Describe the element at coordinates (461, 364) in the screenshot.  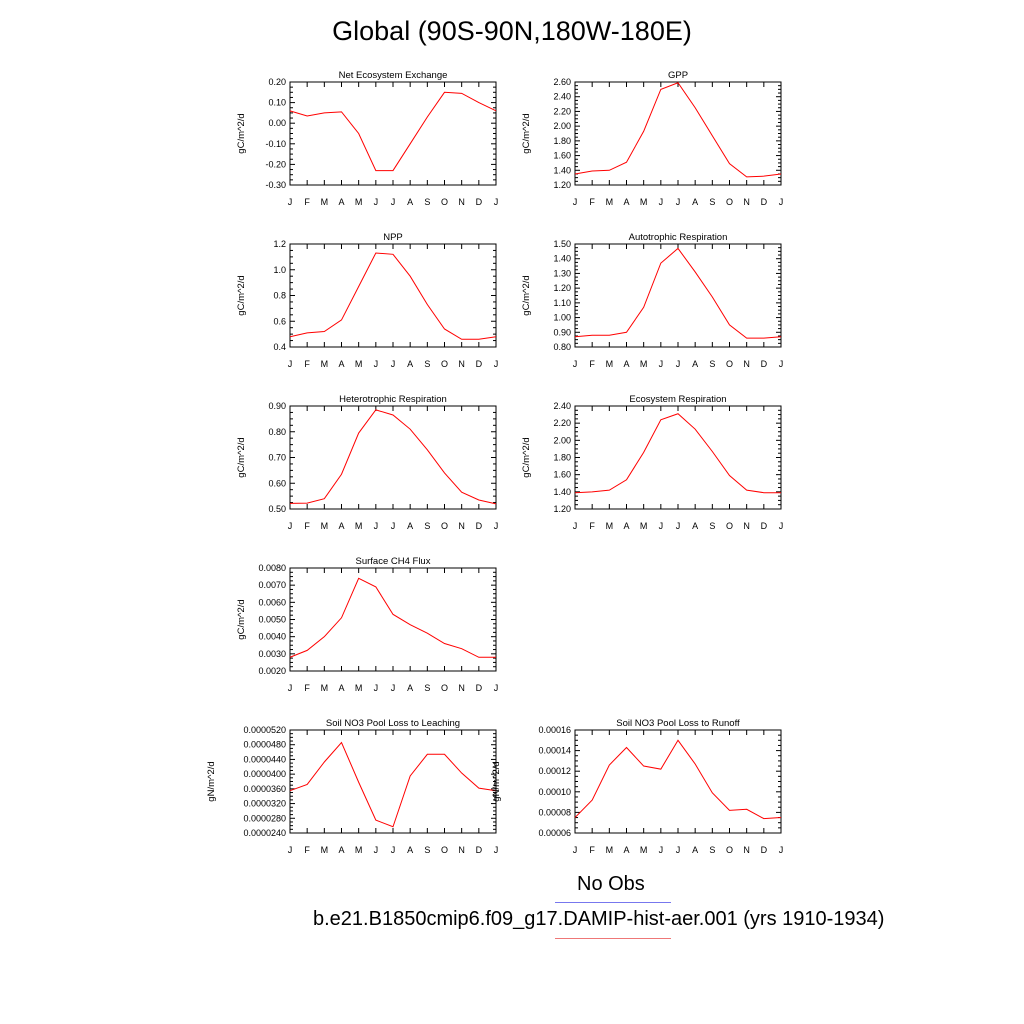
I see `x-tick-label: N` at that location.